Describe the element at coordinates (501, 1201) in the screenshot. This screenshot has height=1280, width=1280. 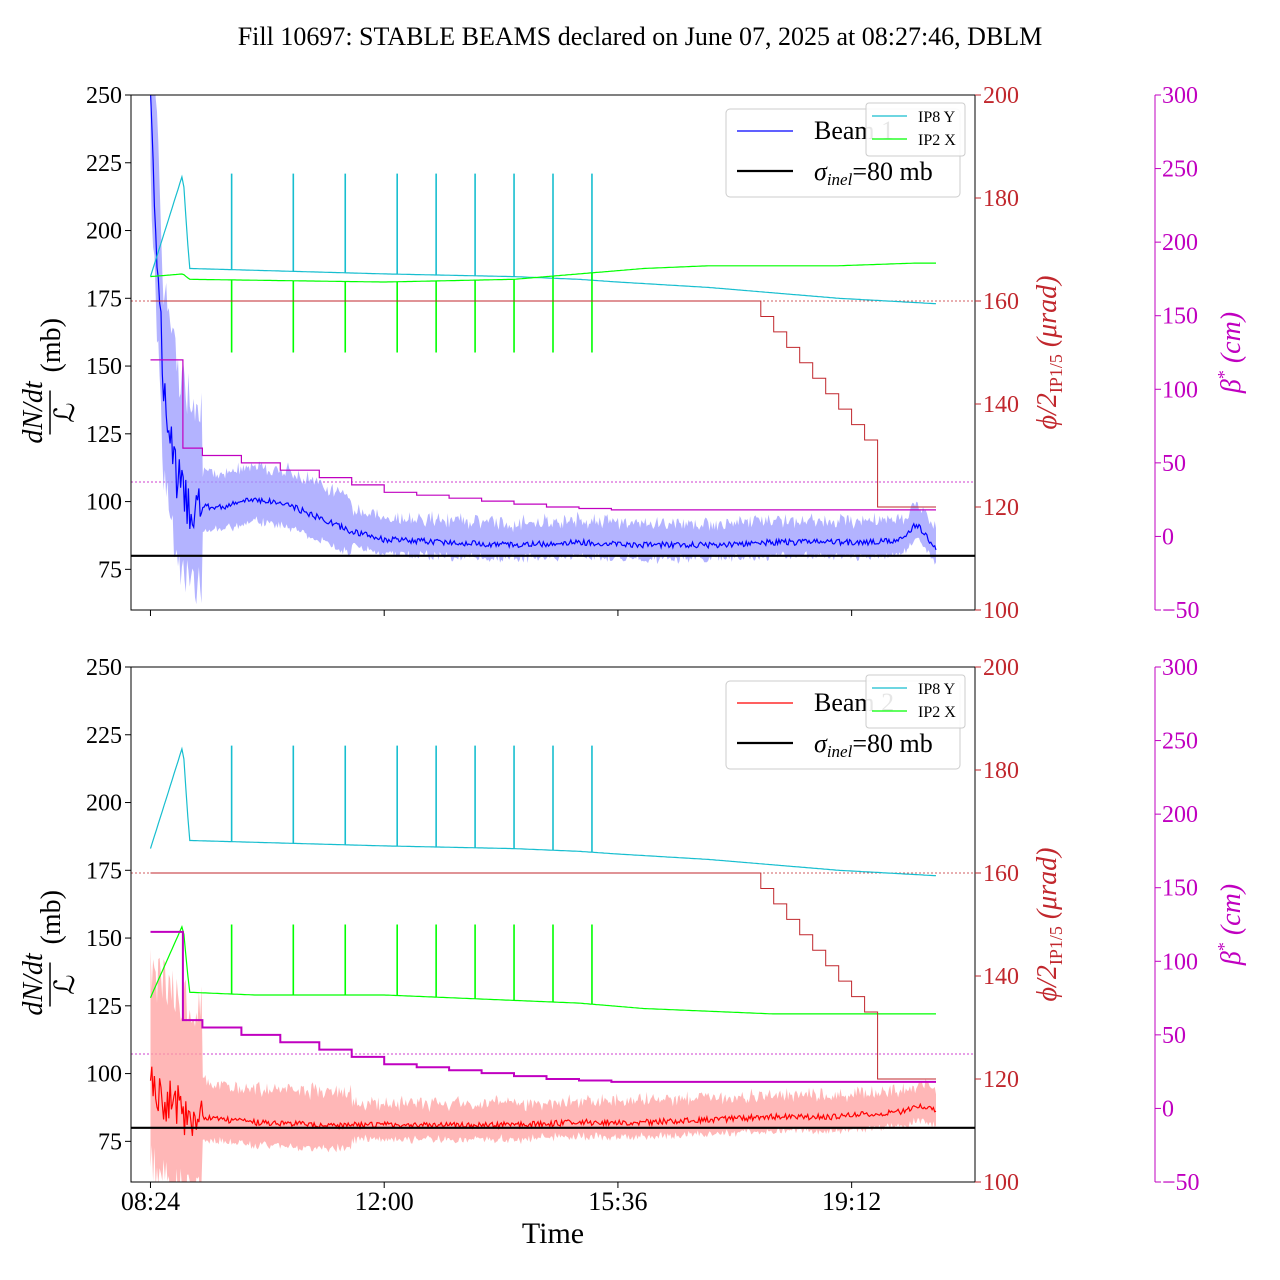
I see `x-axis: 08:24 12:00 15:36 19:12` at that location.